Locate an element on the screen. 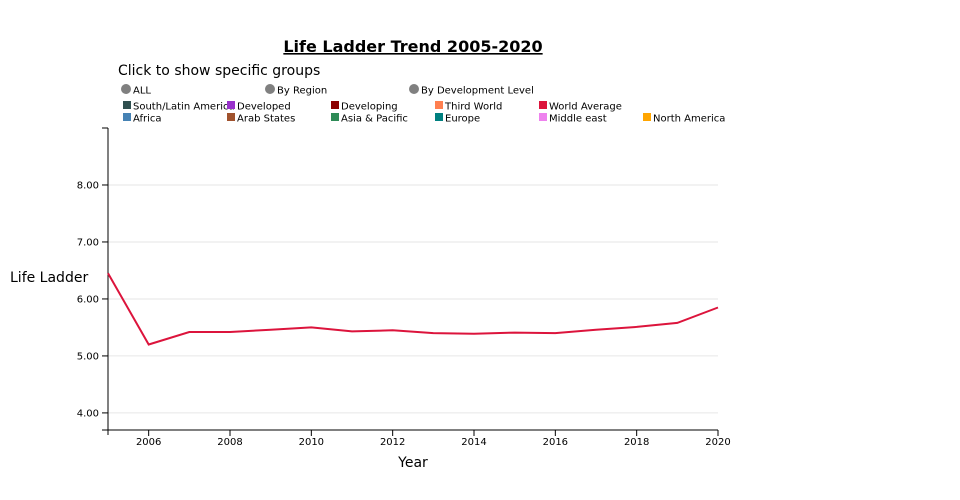 The width and height of the screenshot is (960, 500). legend-label: Asia & Pacific is located at coordinates (374, 119).